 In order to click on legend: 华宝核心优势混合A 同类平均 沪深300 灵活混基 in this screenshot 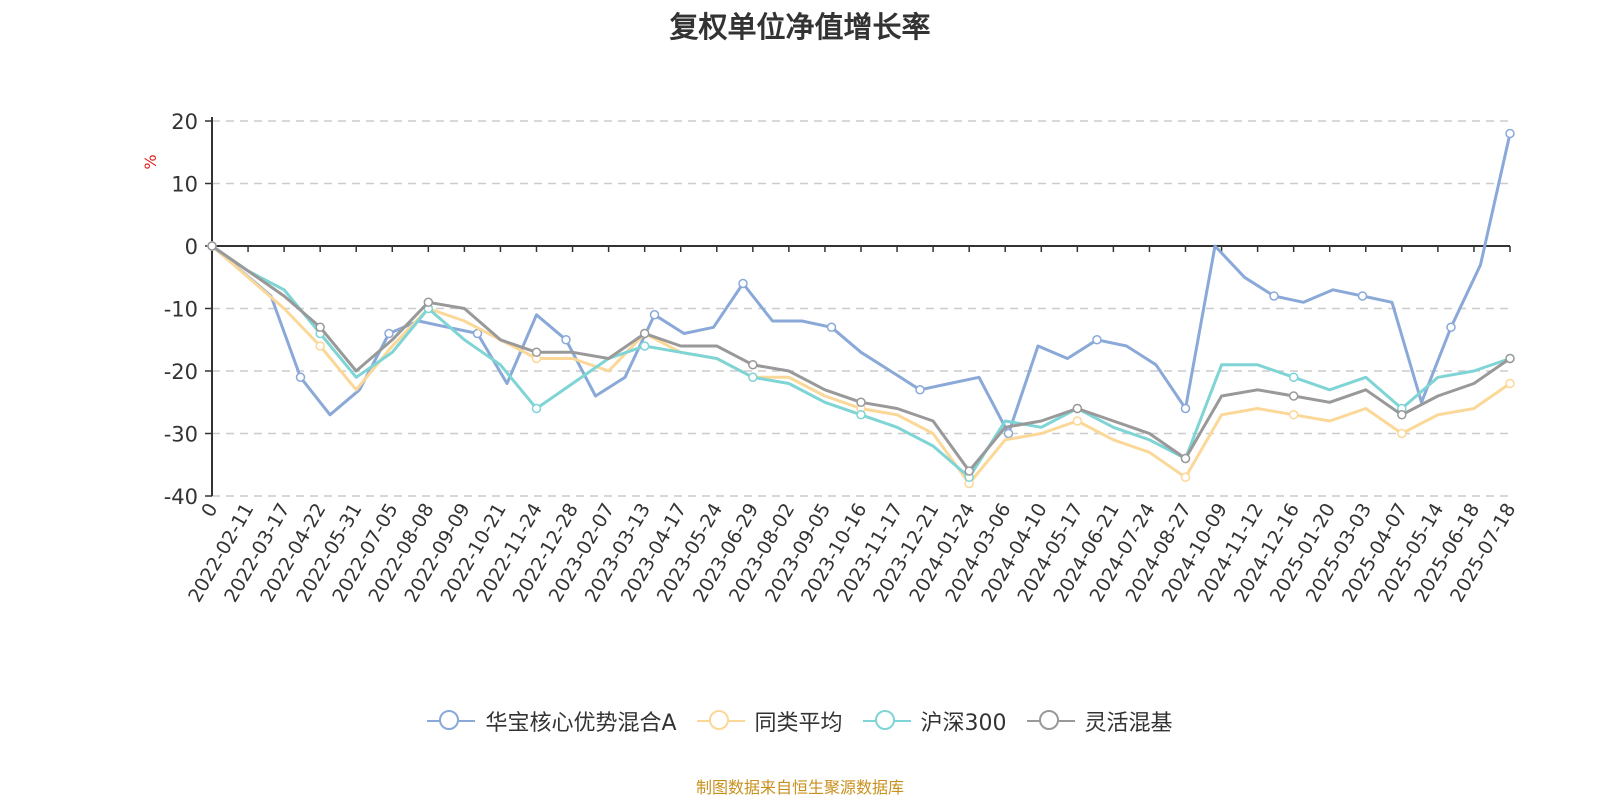, I will do `click(800, 721)`.